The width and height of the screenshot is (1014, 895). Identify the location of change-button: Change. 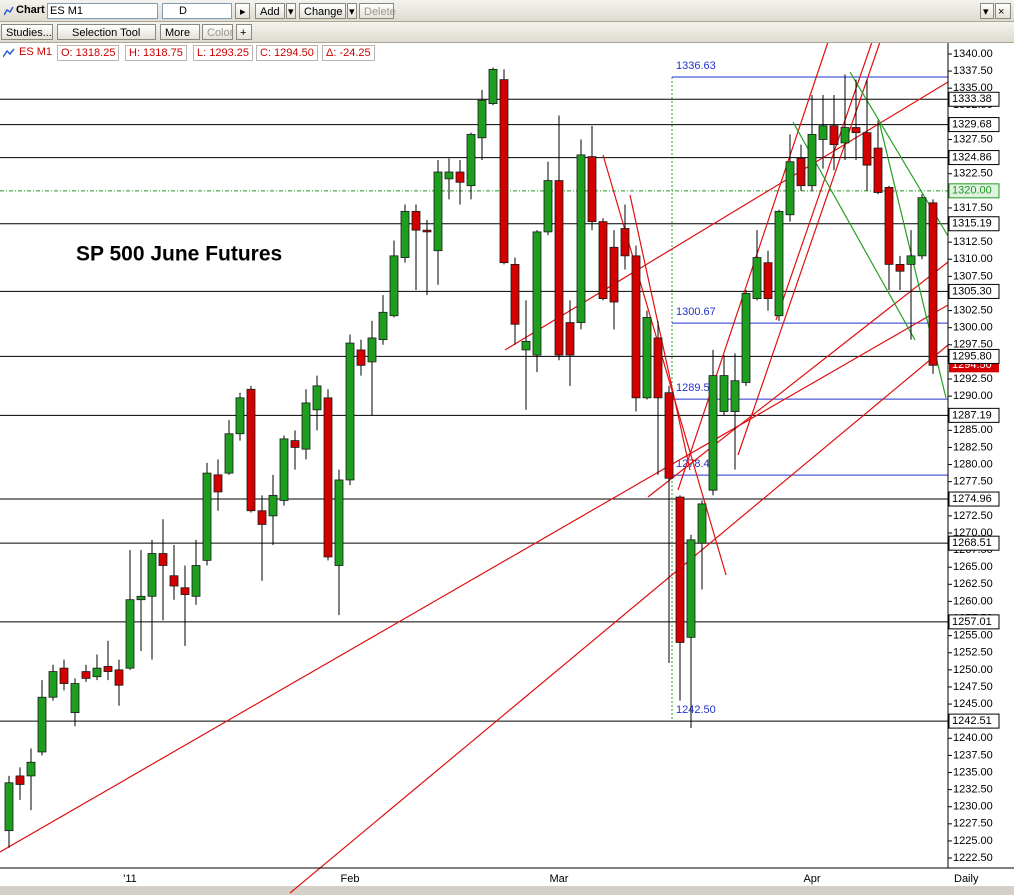
(322, 11).